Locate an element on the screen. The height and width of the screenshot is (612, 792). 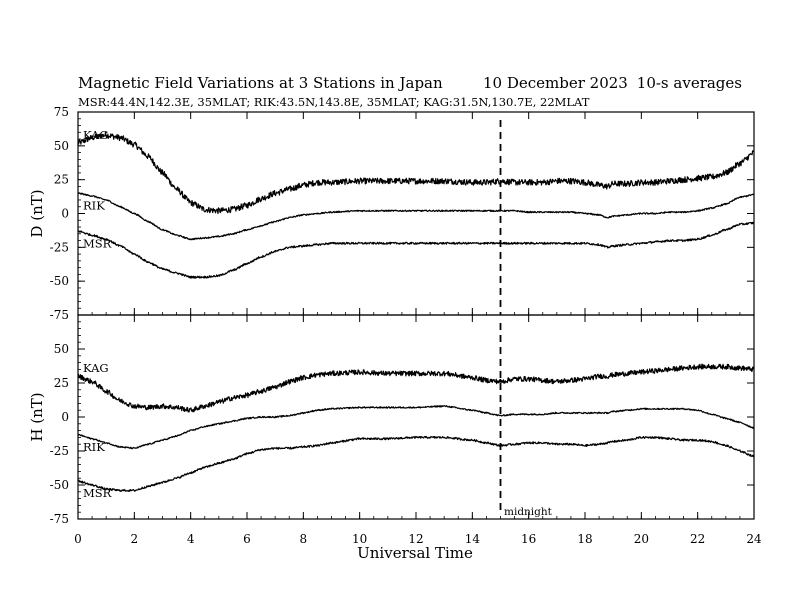
chart-date: 10 December 2023 is located at coordinates (555, 83).